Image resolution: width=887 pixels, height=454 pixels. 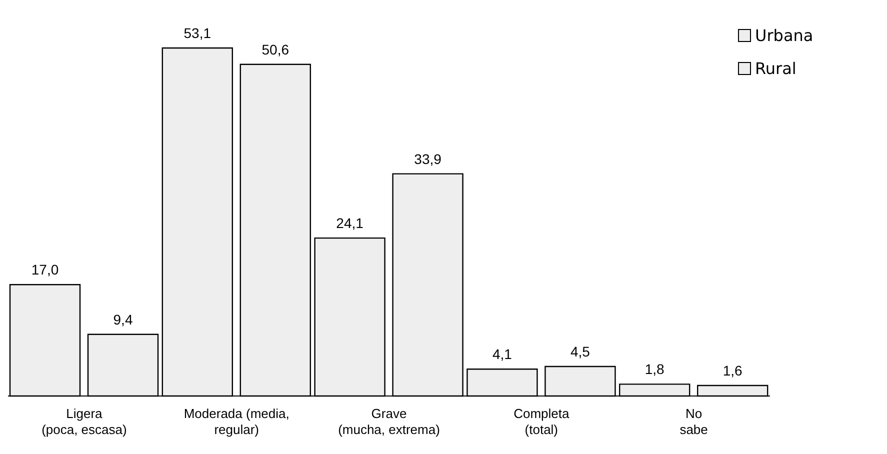 I want to click on x-tick-label: Ligera (poca, escasa), so click(x=84, y=421).